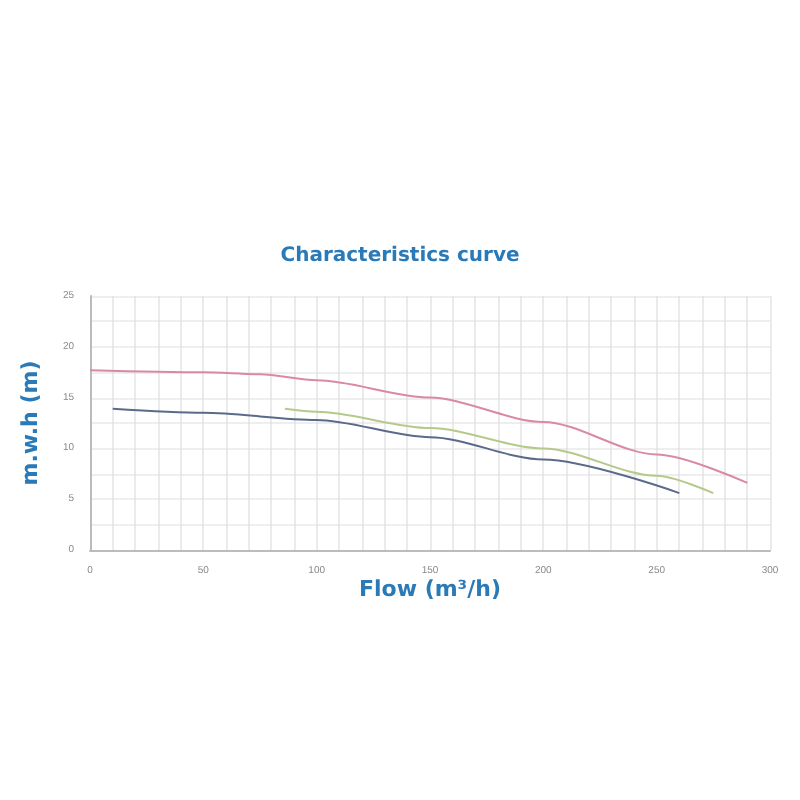  I want to click on x-axis-title: Flow (m³/h), so click(430, 589).